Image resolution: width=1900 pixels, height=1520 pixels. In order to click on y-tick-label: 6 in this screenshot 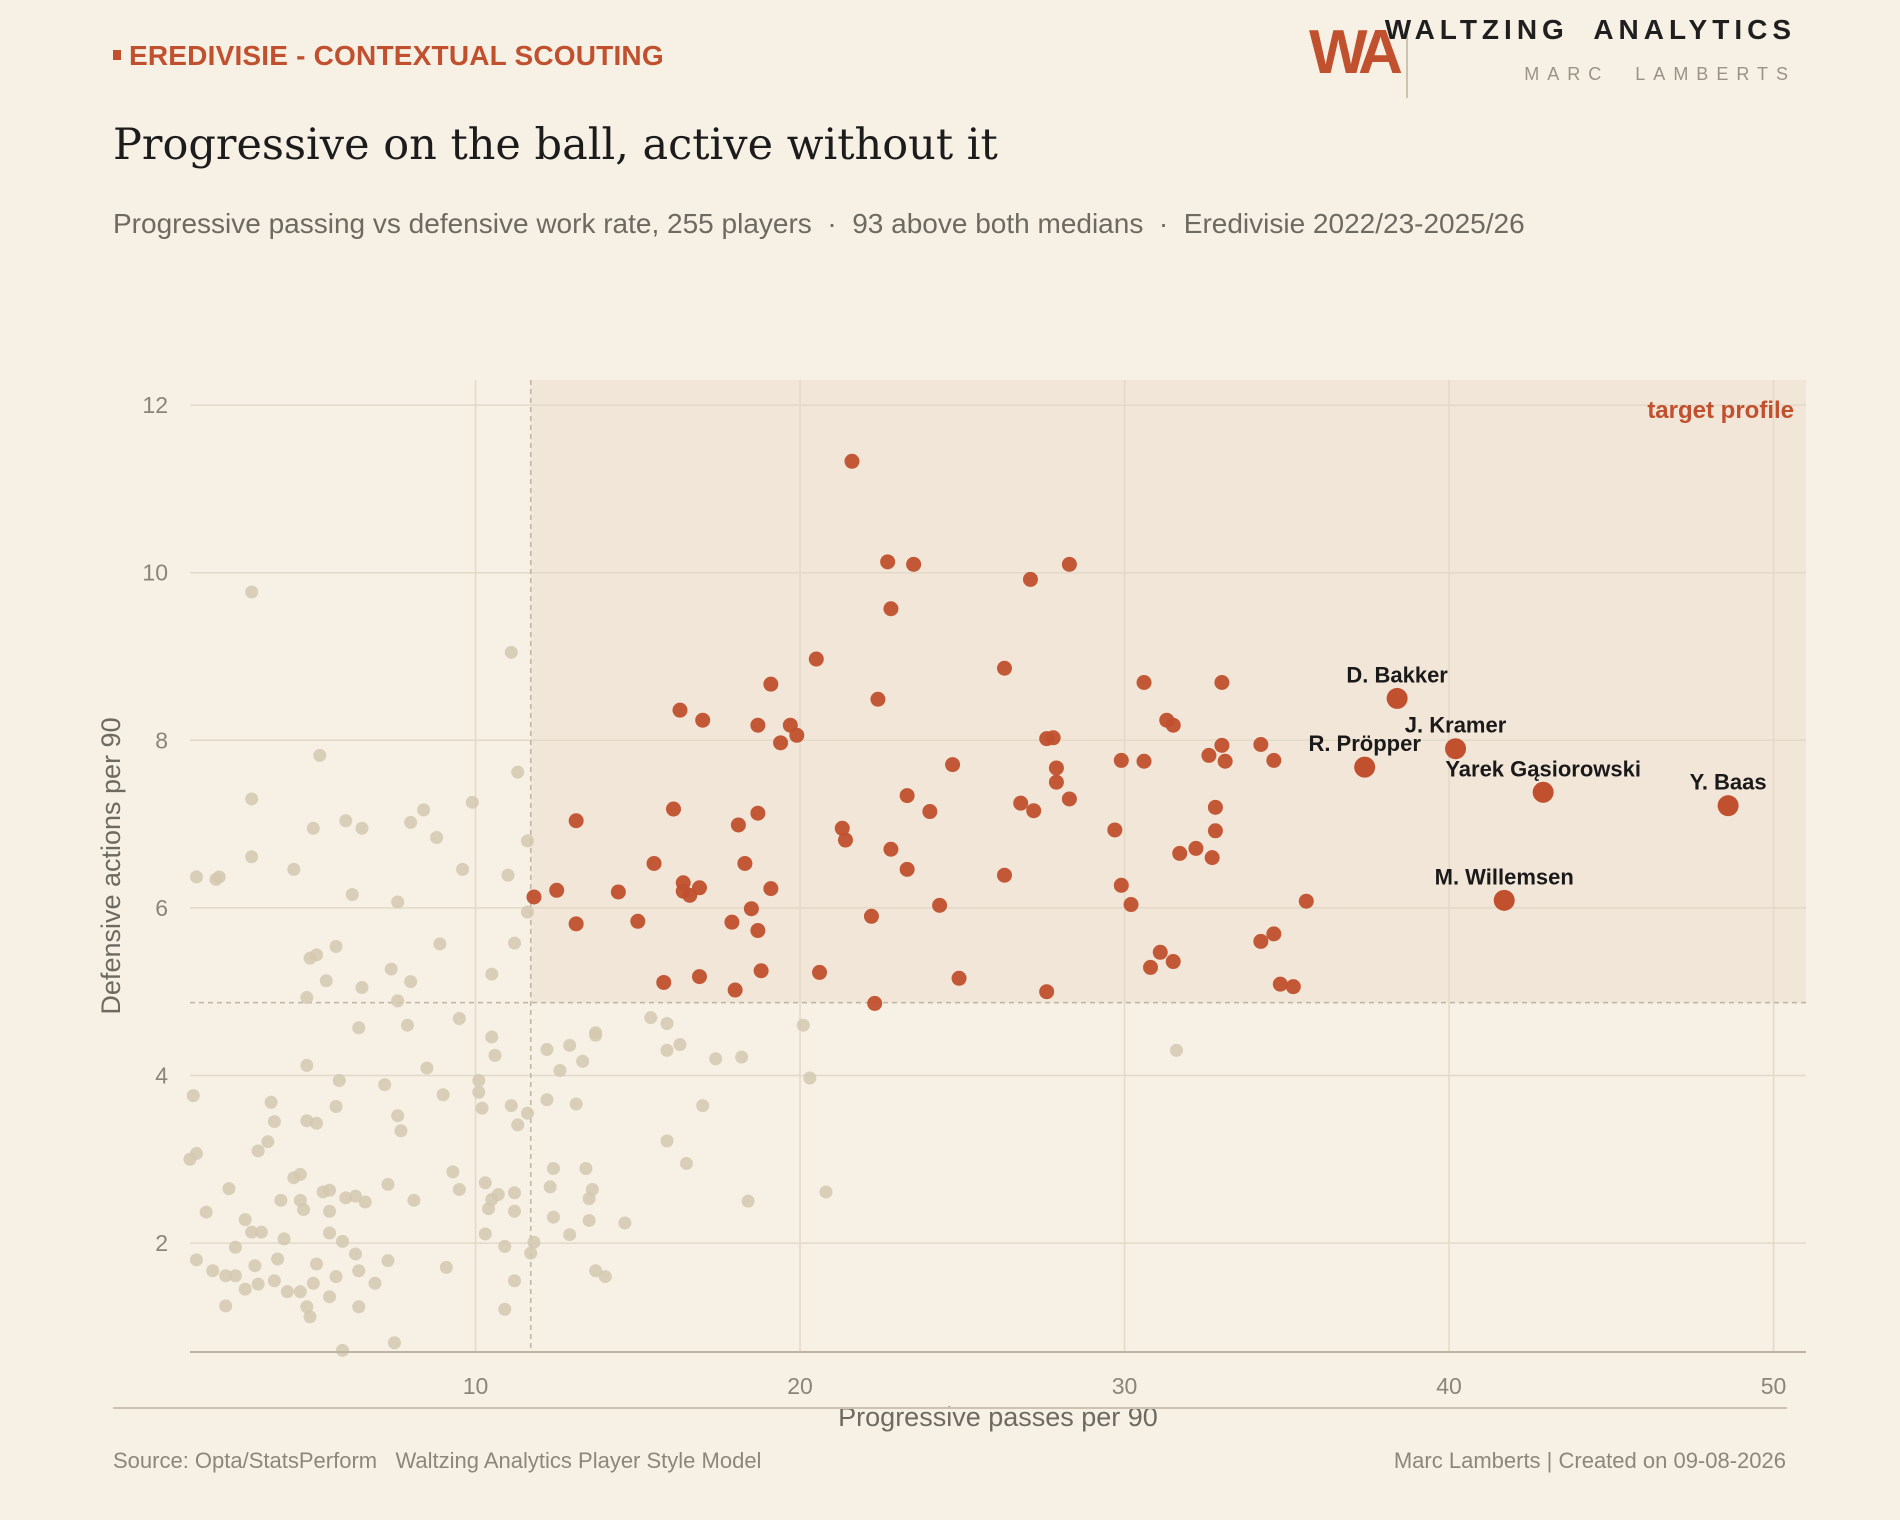, I will do `click(161, 908)`.